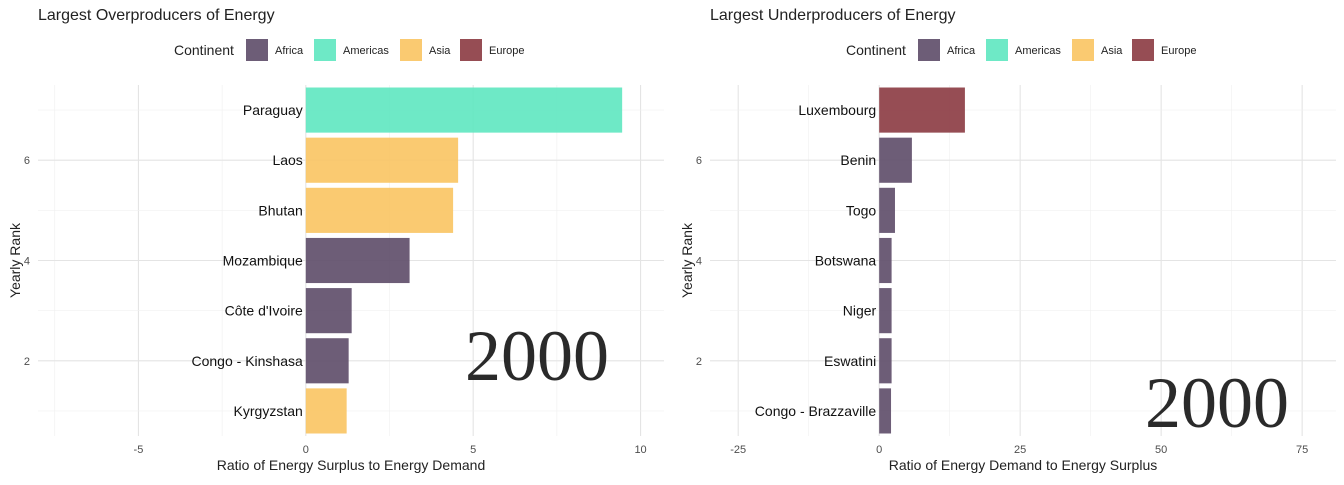 The width and height of the screenshot is (1344, 485). What do you see at coordinates (1020, 450) in the screenshot?
I see `x-tick-label: 25` at bounding box center [1020, 450].